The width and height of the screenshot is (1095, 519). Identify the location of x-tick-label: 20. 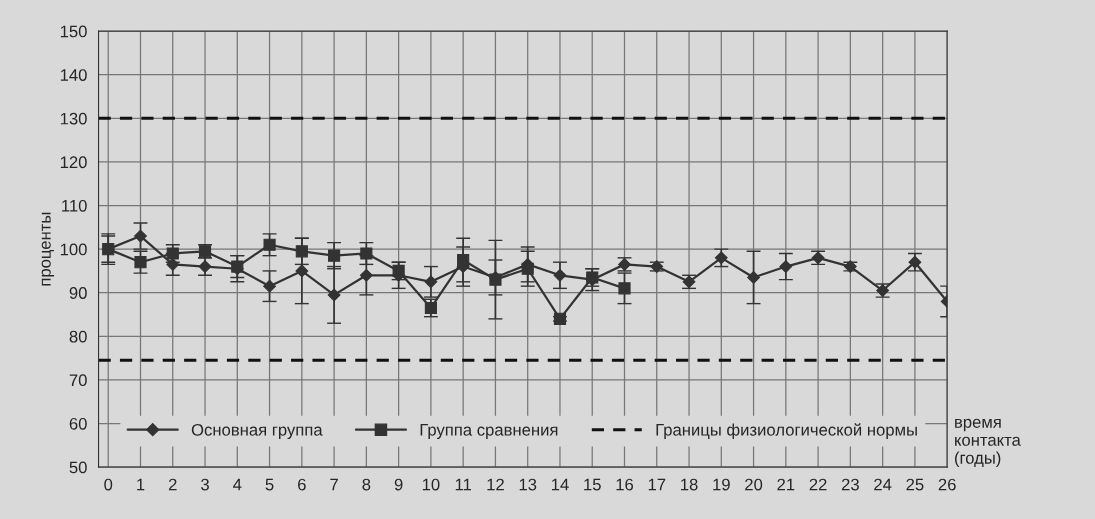
(754, 484).